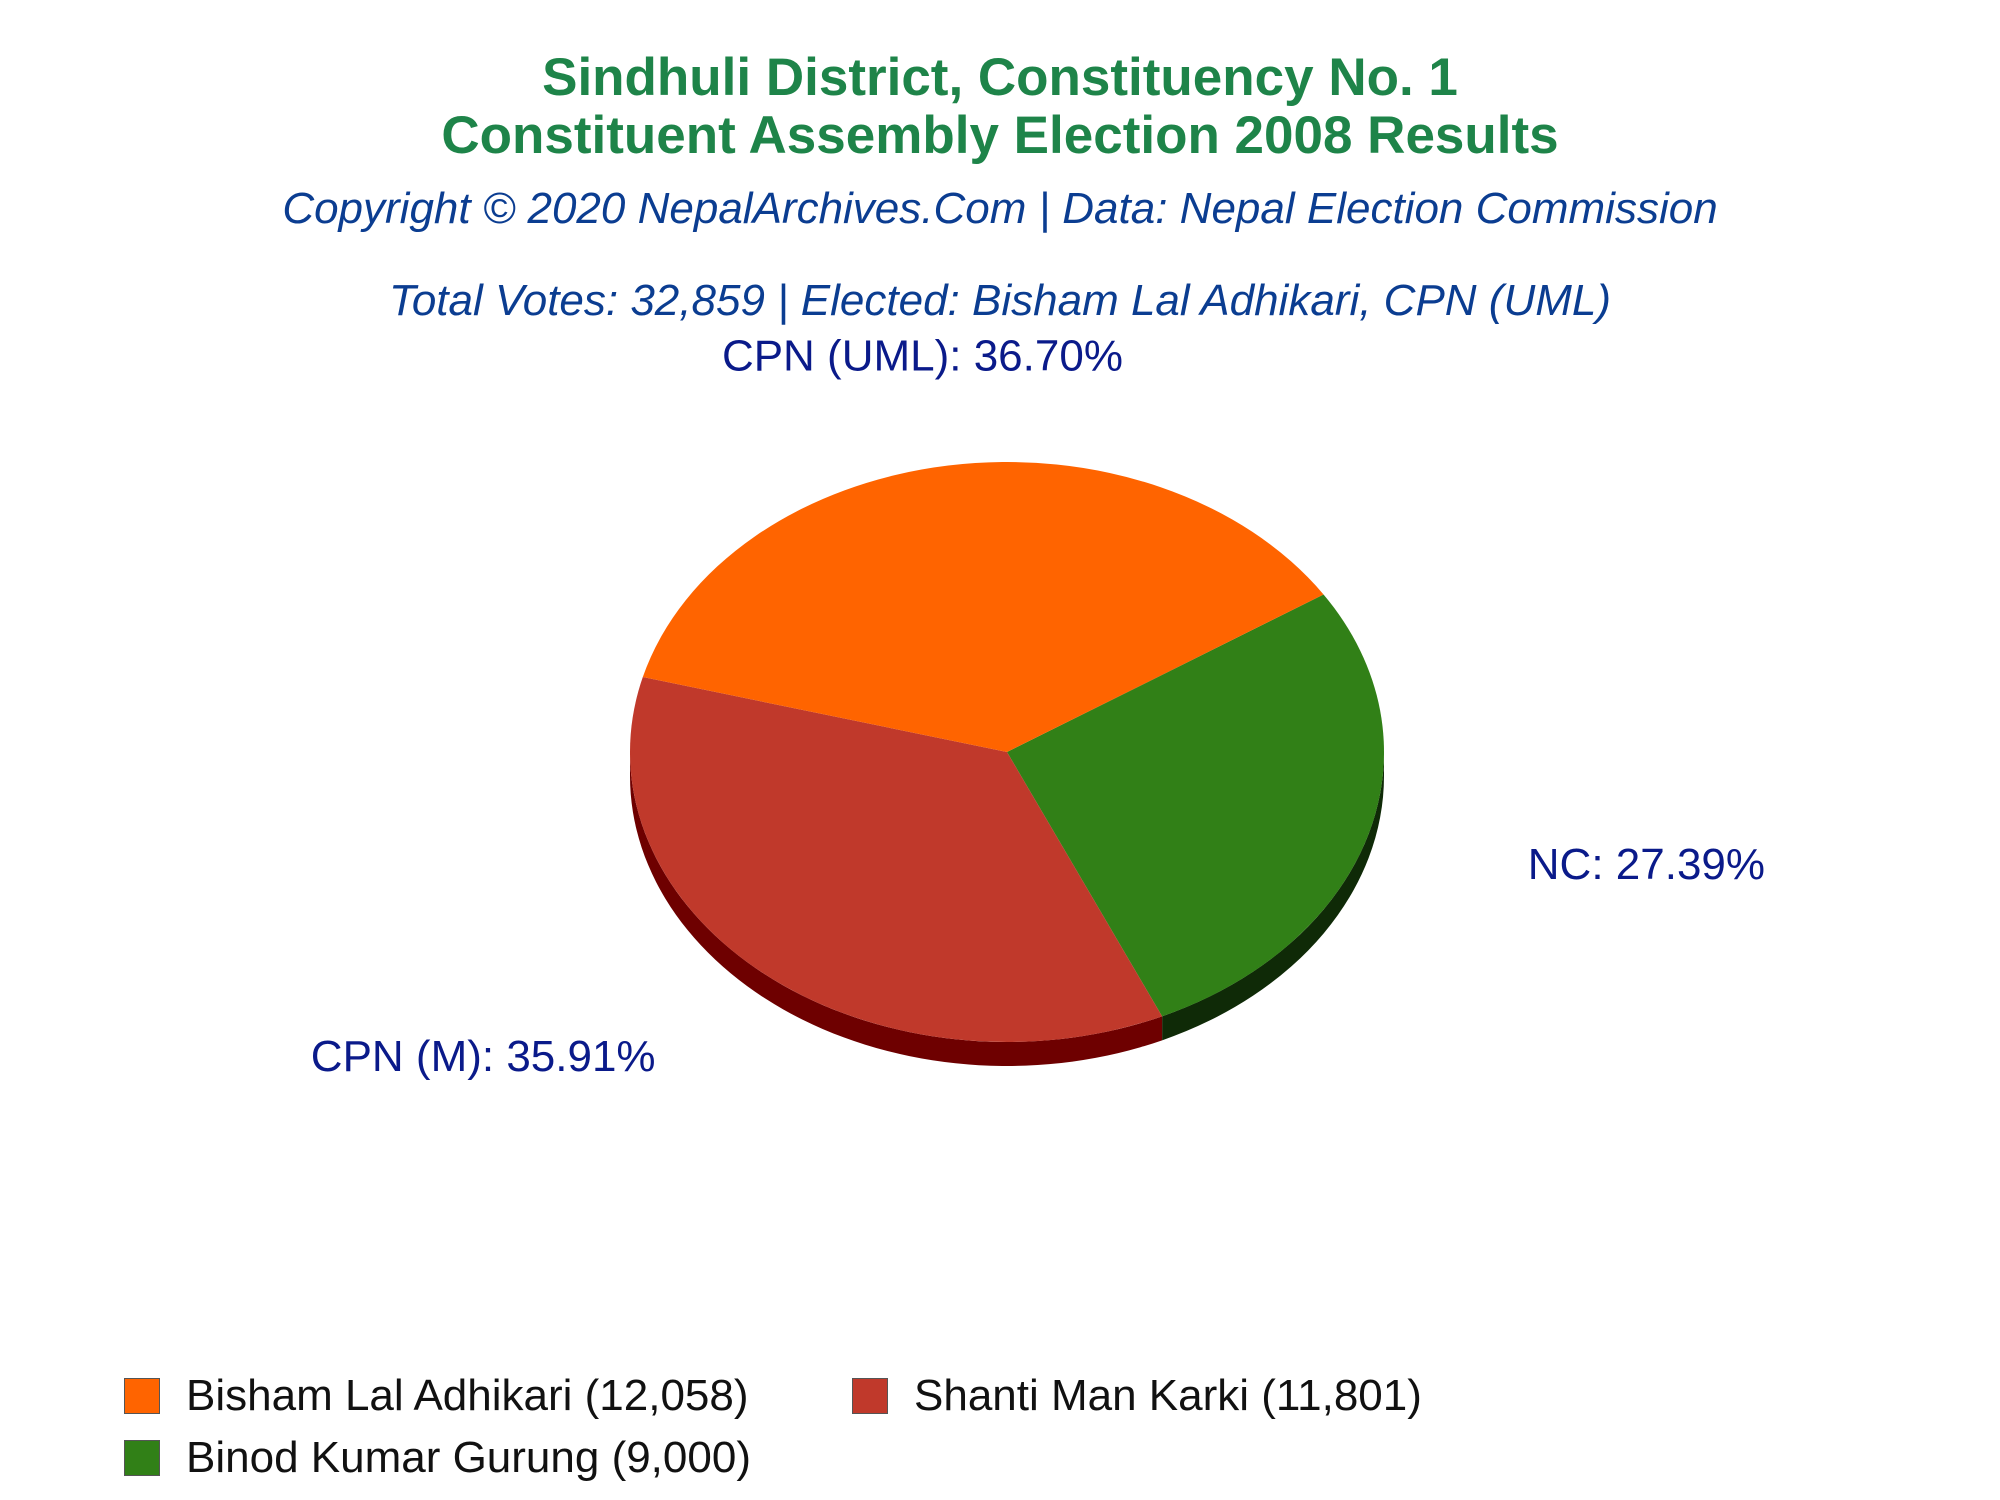 Image resolution: width=2000 pixels, height=1500 pixels. I want to click on legend-label: Bisham Lal Adhikari (12,058), so click(467, 1395).